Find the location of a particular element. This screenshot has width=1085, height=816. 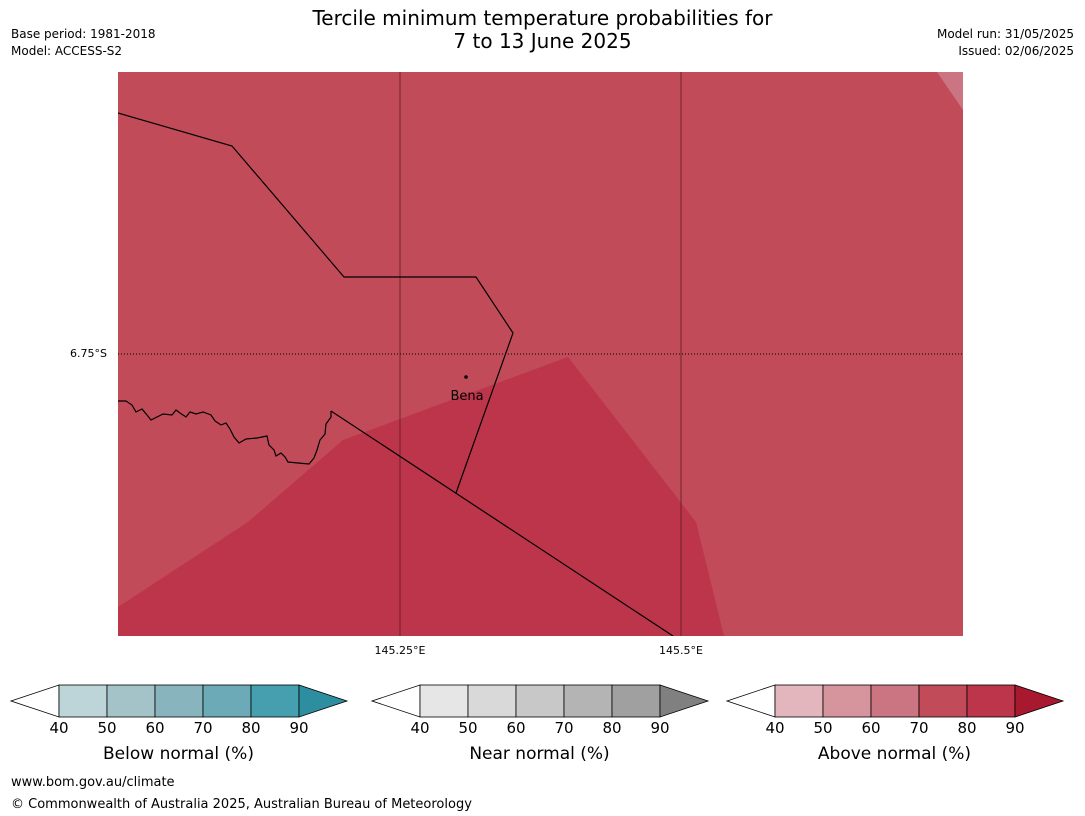

colorbar-near-tick: 60 is located at coordinates (516, 728).